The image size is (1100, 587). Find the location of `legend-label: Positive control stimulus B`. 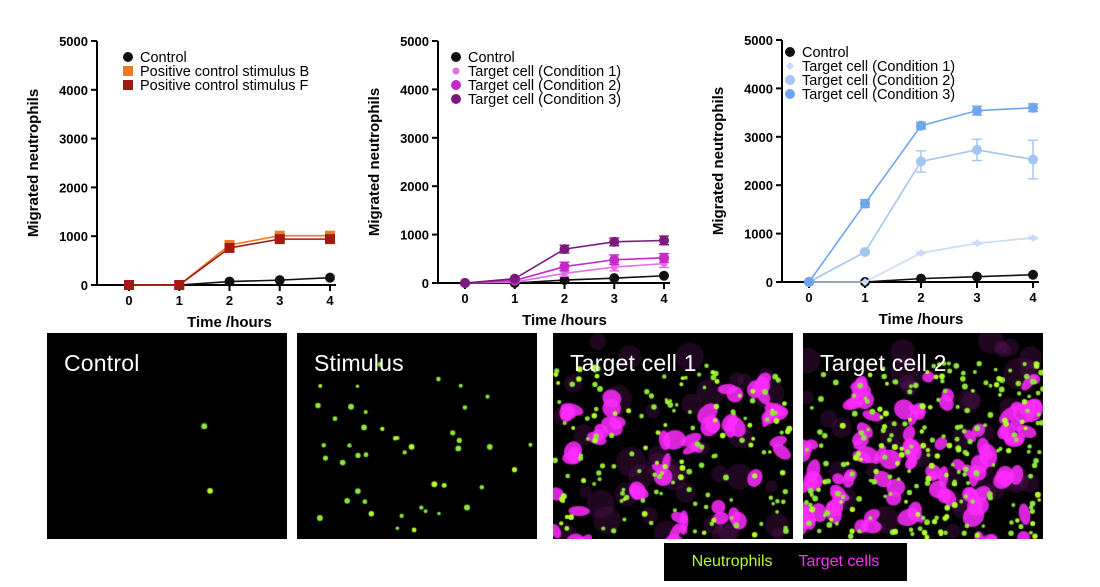

legend-label: Positive control stimulus B is located at coordinates (224, 72).